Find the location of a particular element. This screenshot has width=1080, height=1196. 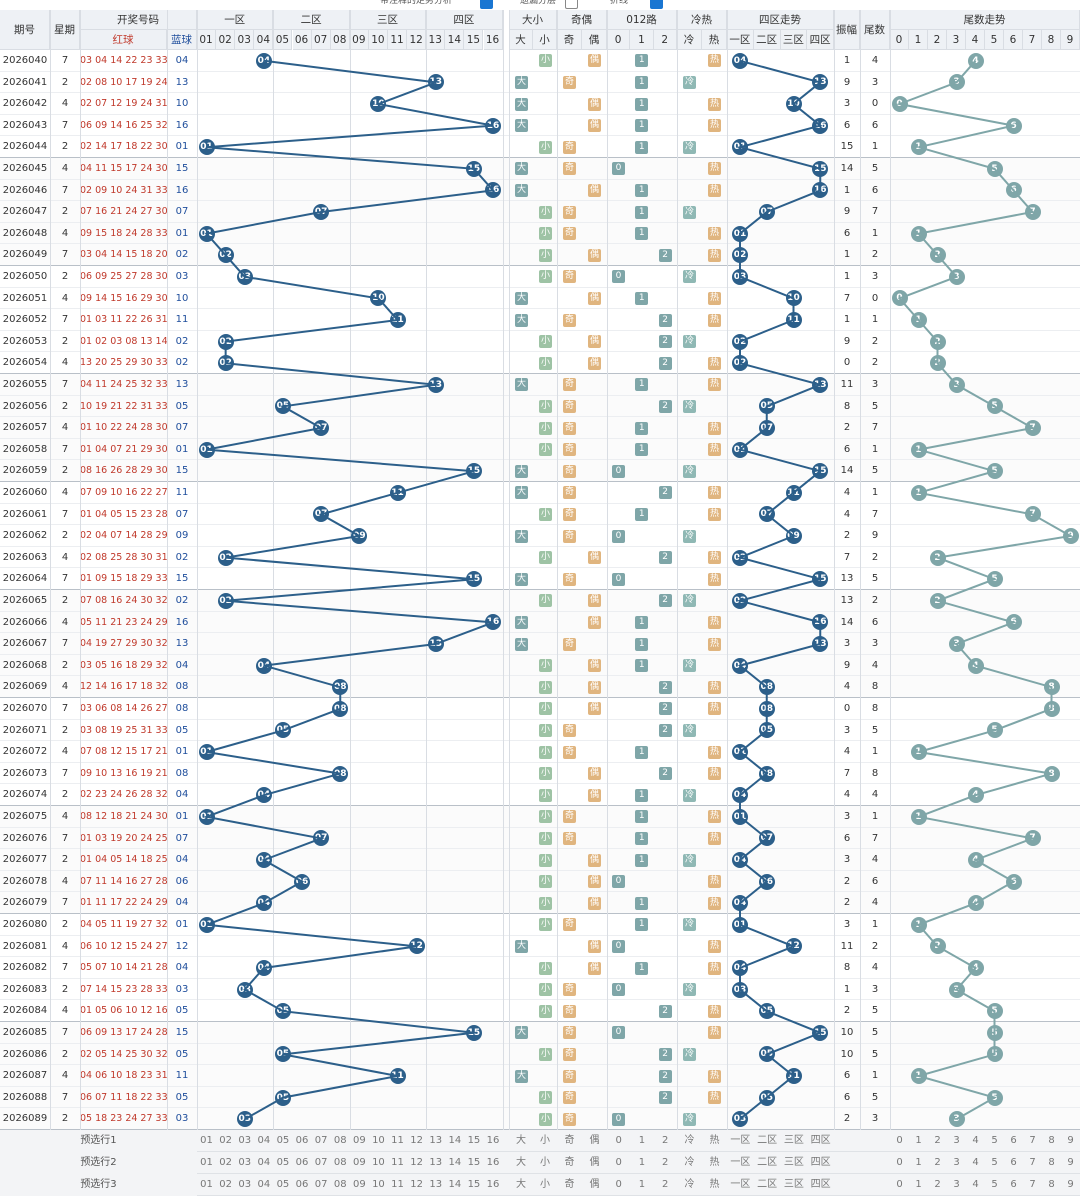

preselect-option: 冷 is located at coordinates (689, 1140).